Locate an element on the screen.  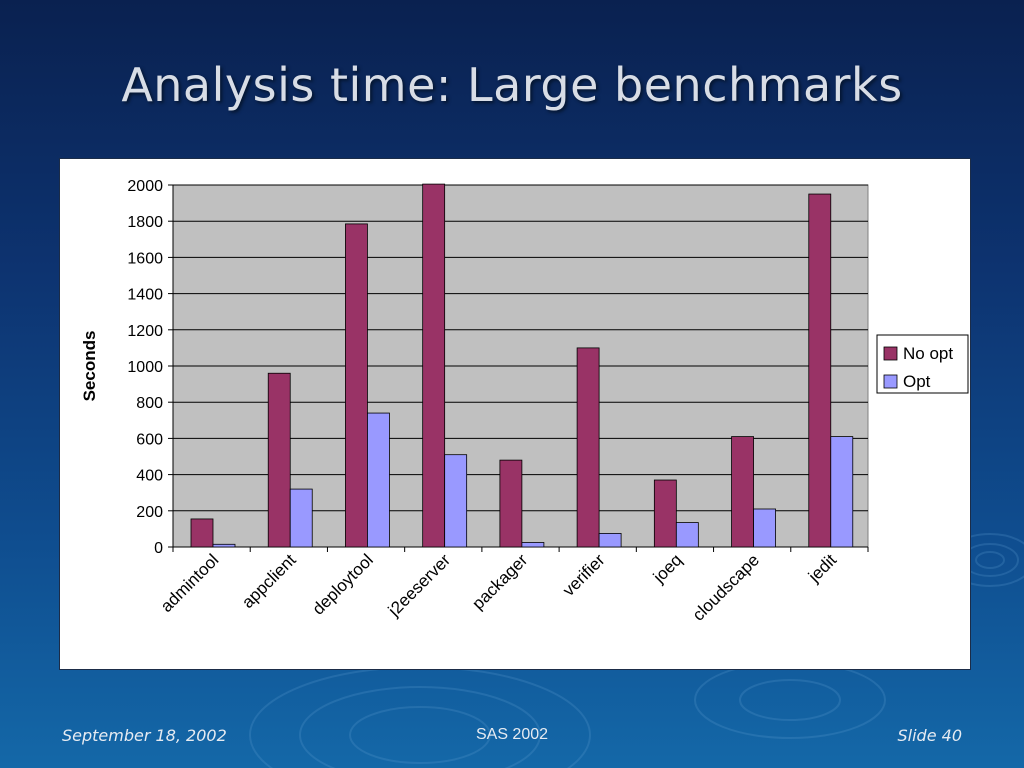
bar-no-opt-joeq is located at coordinates (665, 513).